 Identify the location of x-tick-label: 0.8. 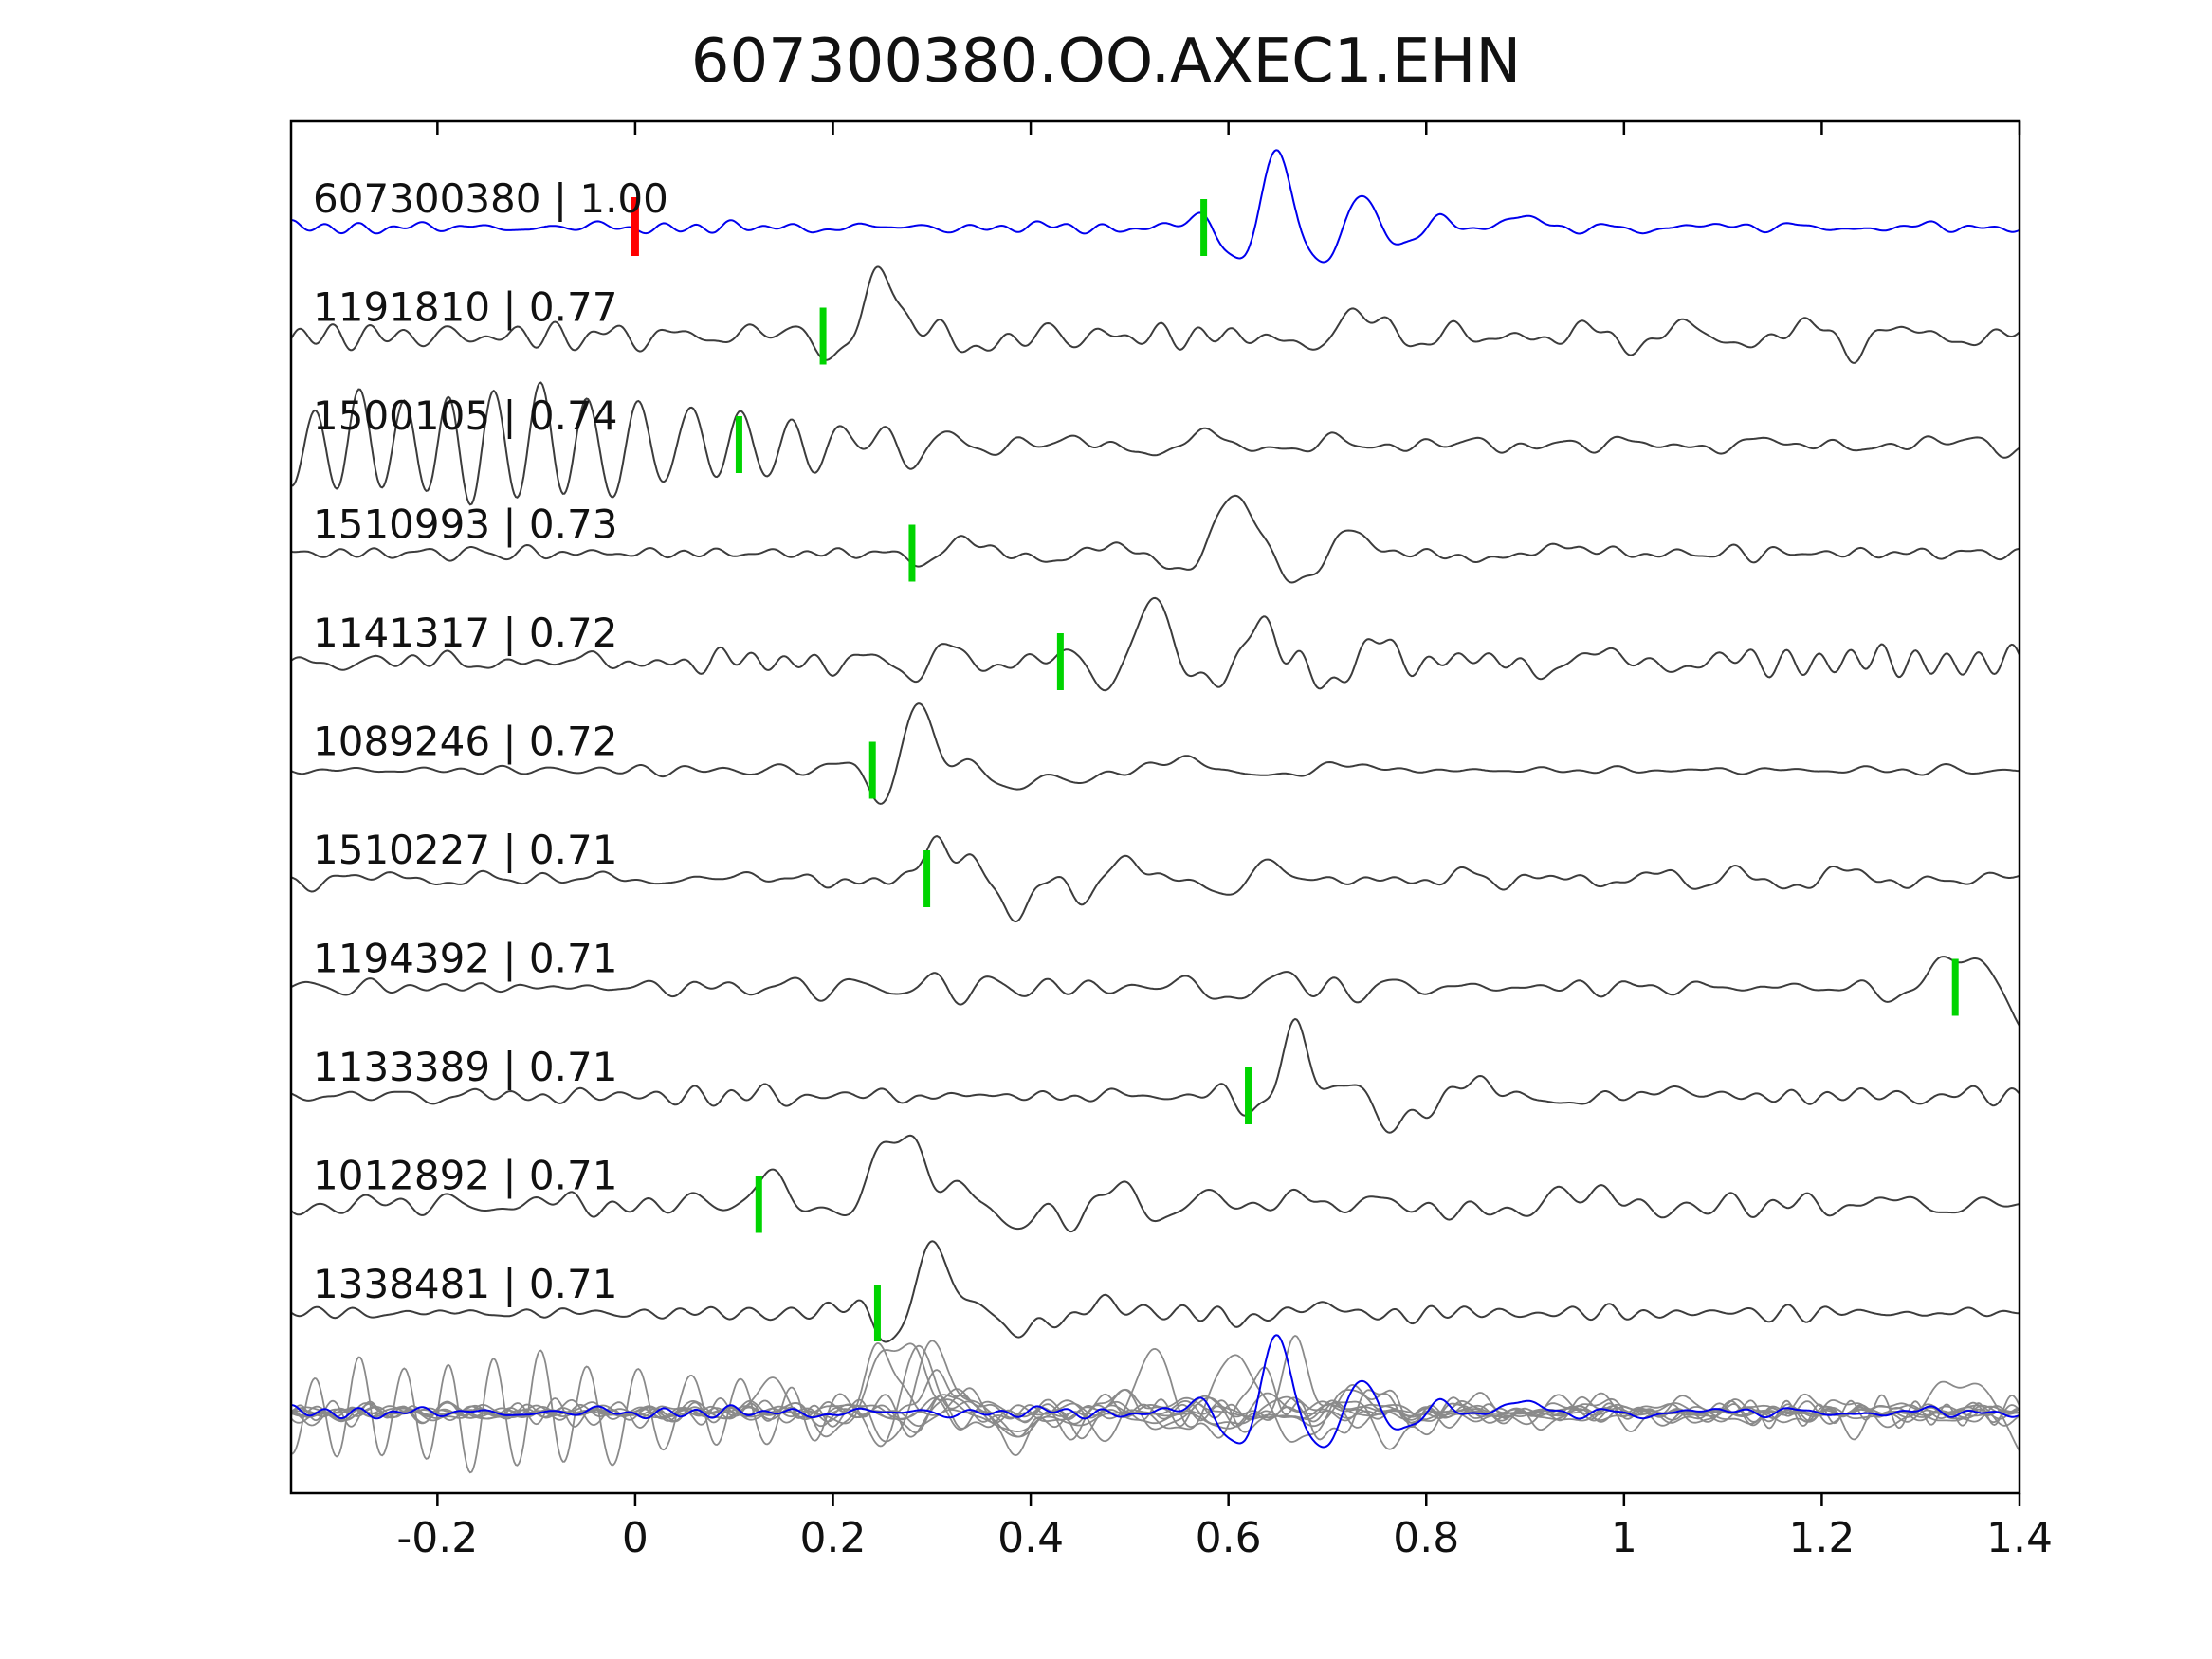
(1426, 1538).